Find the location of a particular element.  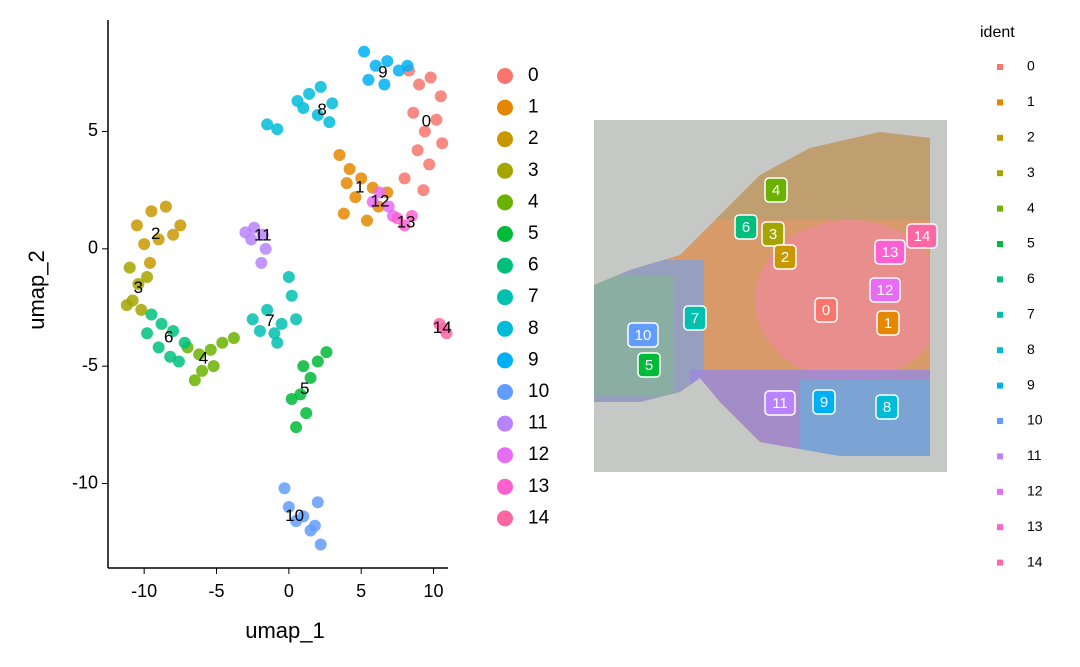

legend-label: 14 is located at coordinates (539, 517).